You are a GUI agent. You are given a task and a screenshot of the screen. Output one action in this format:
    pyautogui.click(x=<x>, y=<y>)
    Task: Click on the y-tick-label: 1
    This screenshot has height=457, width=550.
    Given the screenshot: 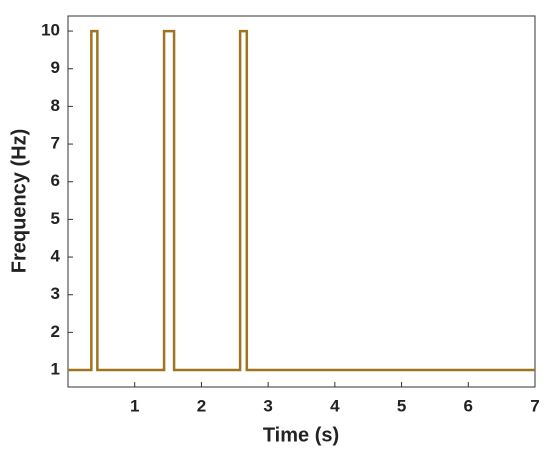 What is the action you would take?
    pyautogui.click(x=55, y=369)
    